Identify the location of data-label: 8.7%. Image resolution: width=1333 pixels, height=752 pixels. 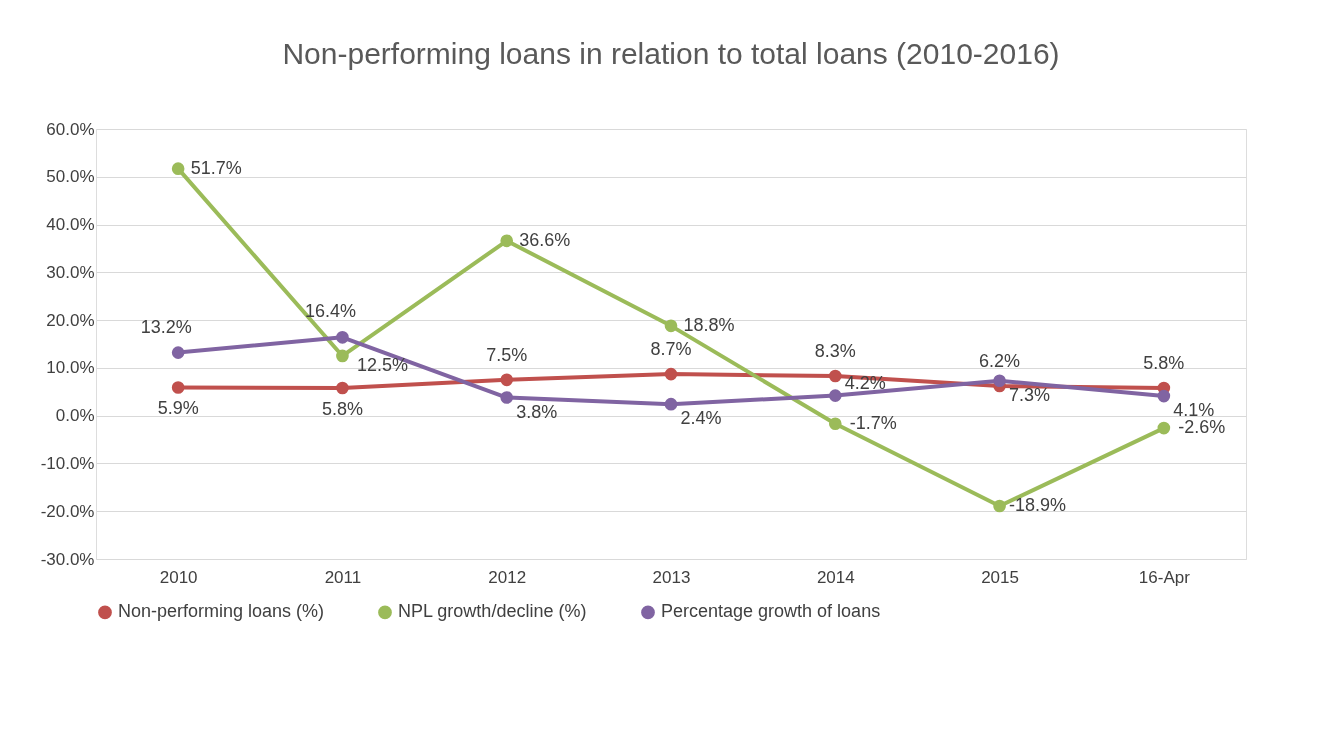
(671, 349).